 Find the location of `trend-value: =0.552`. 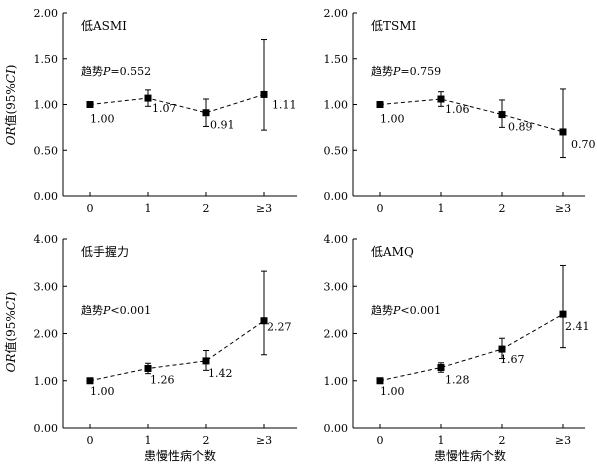

trend-value: =0.552 is located at coordinates (130, 71).